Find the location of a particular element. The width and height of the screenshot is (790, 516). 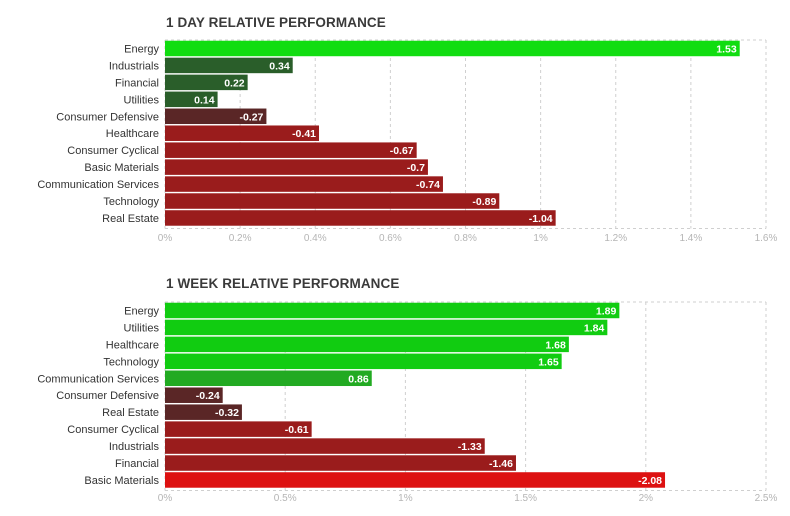

value-label: -0.74 is located at coordinates (428, 185).